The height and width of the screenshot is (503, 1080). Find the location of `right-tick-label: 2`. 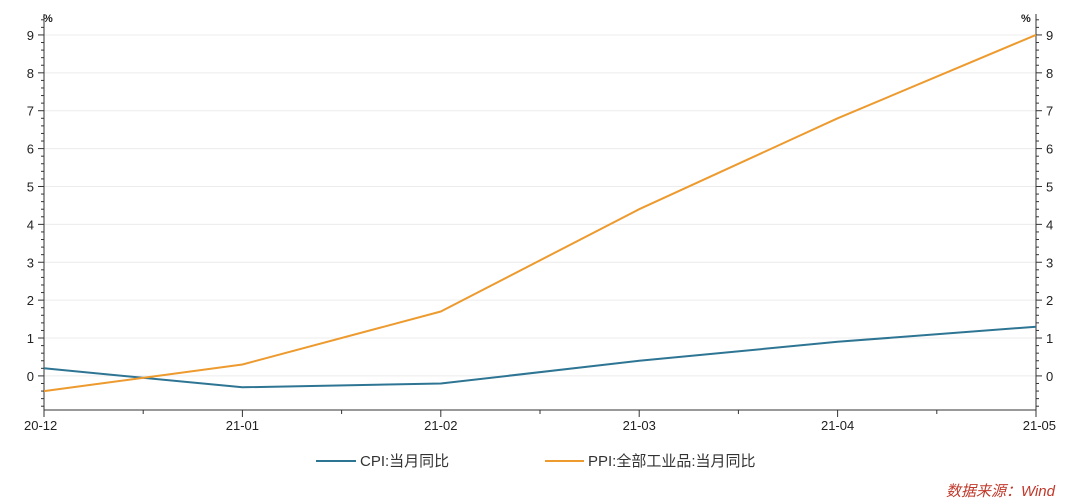

right-tick-label: 2 is located at coordinates (1049, 300).